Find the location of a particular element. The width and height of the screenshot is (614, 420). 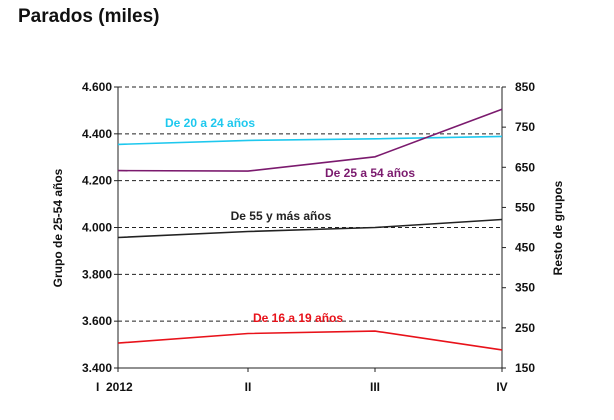

y-right-axis-label: Resto de grupos is located at coordinates (558, 227).